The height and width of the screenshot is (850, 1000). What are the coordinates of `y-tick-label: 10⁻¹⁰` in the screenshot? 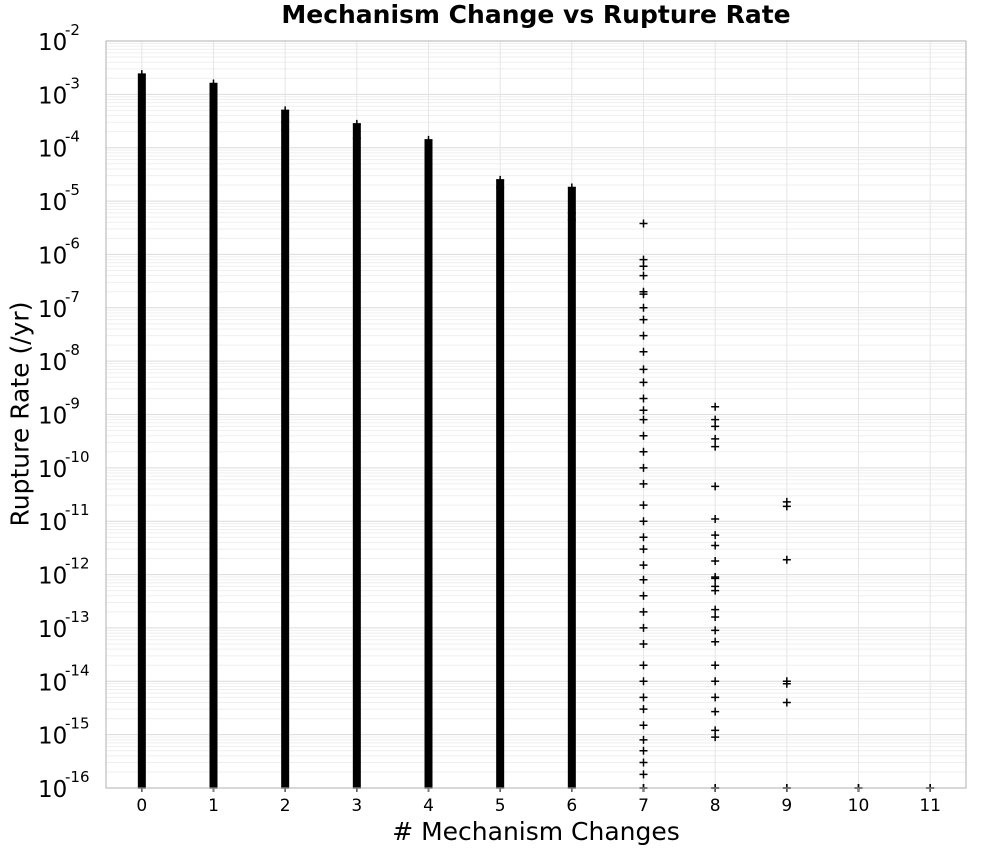 It's located at (64, 465).